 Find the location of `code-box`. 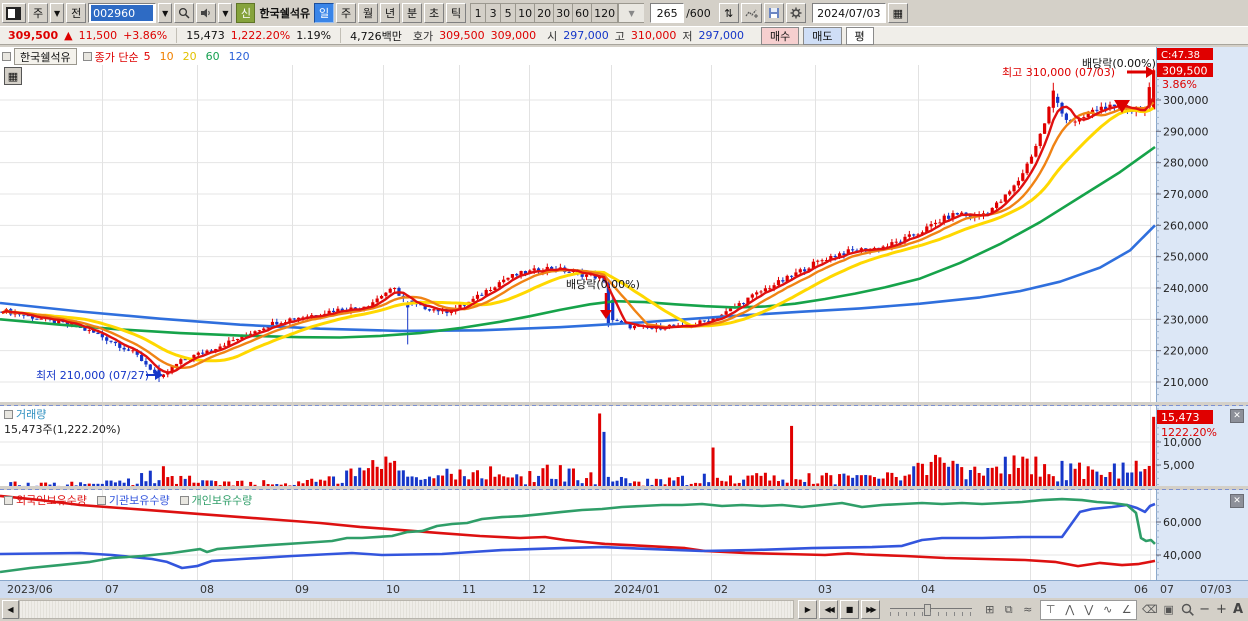

code-box is located at coordinates (122, 13).